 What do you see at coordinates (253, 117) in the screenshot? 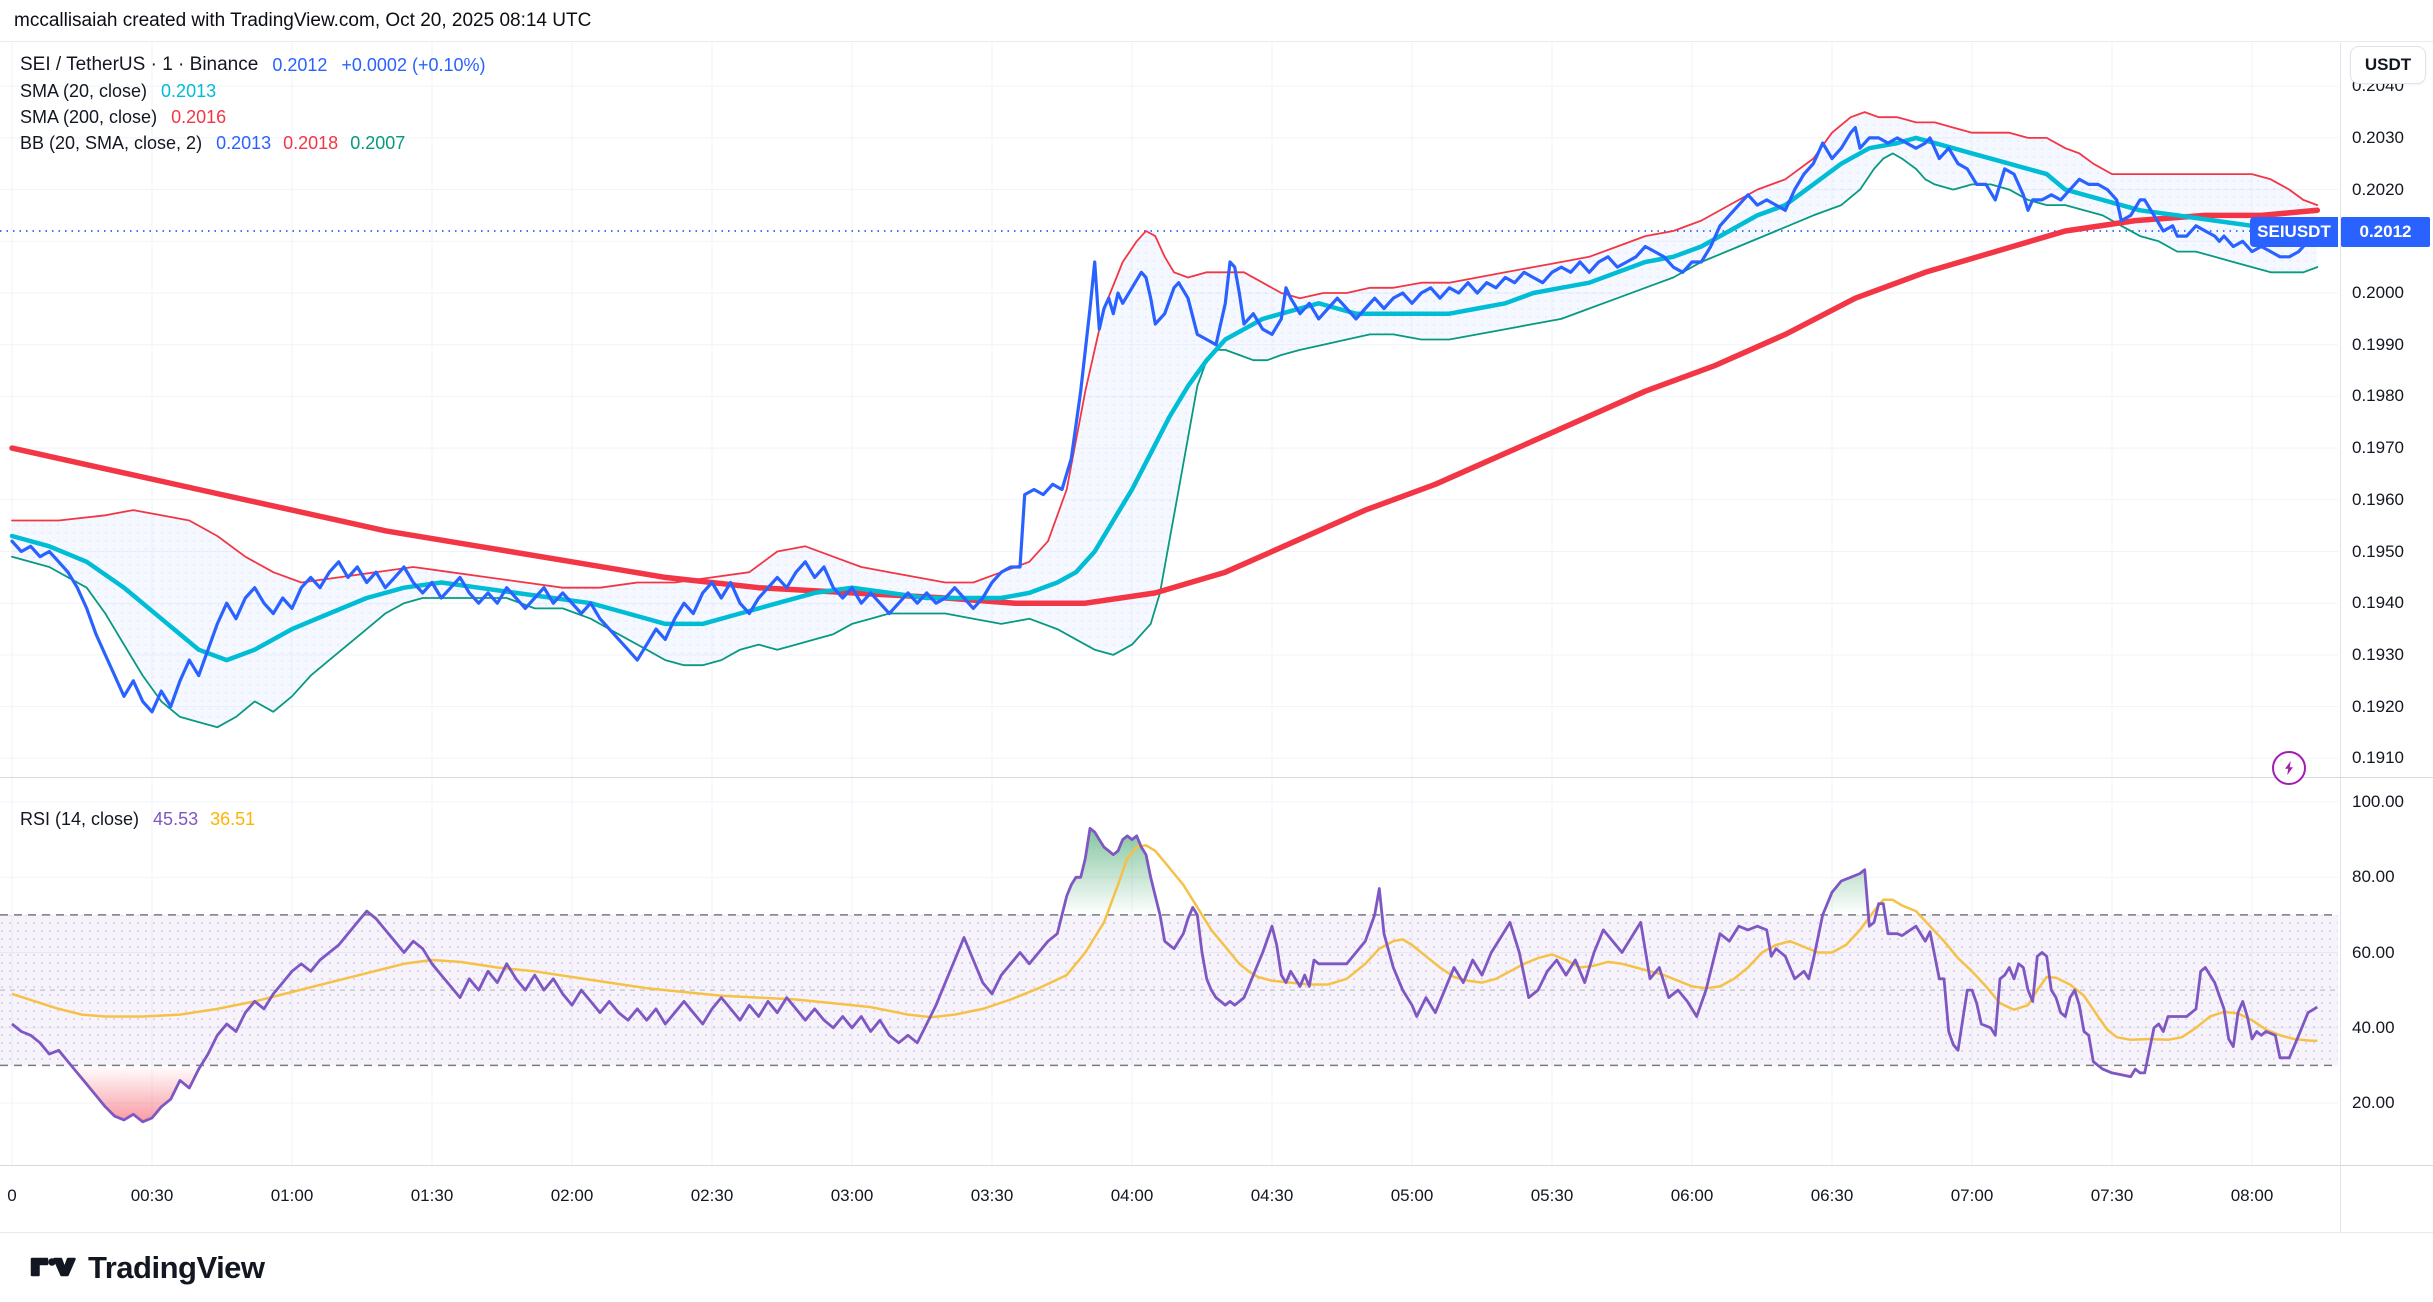
I see `indicator-row-sma200: SMA (200, close) 0.2016` at bounding box center [253, 117].